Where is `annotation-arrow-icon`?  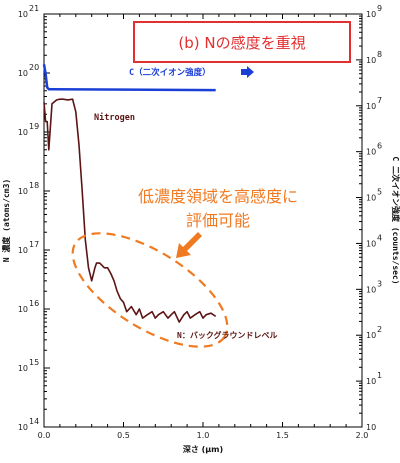 annotation-arrow-icon is located at coordinates (189, 245).